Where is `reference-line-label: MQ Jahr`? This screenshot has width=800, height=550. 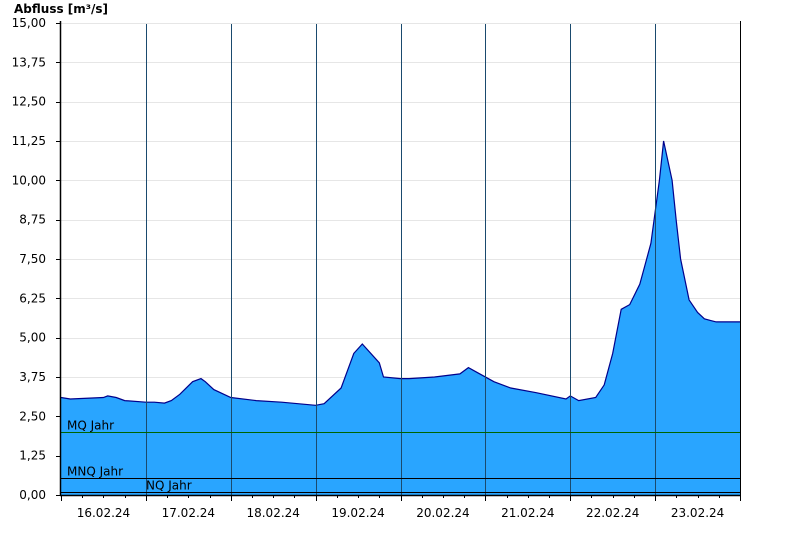 reference-line-label: MQ Jahr is located at coordinates (90, 426).